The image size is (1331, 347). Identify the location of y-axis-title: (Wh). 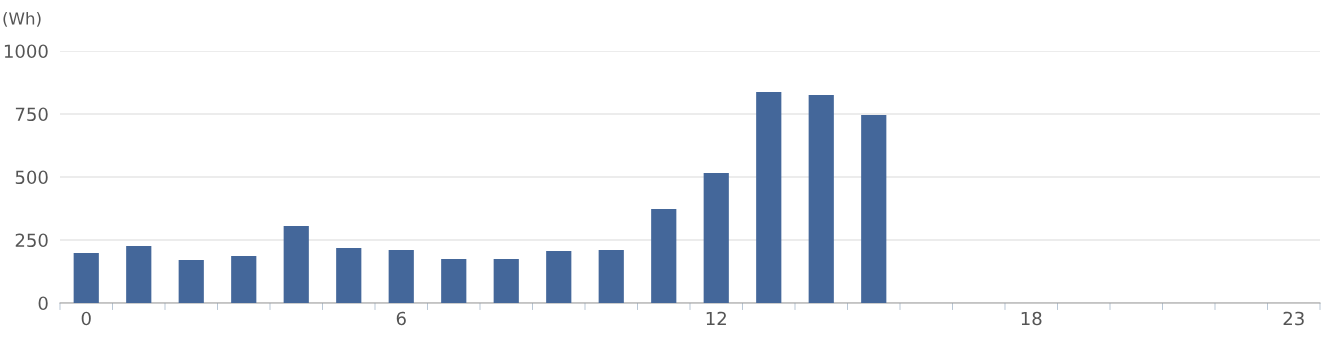
(22, 19).